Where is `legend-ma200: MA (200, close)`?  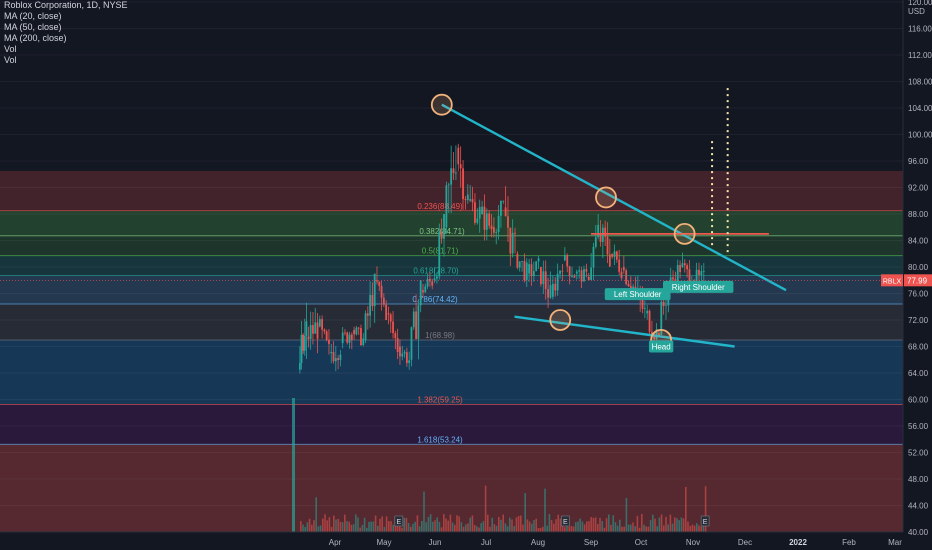 legend-ma200: MA (200, close) is located at coordinates (35, 38).